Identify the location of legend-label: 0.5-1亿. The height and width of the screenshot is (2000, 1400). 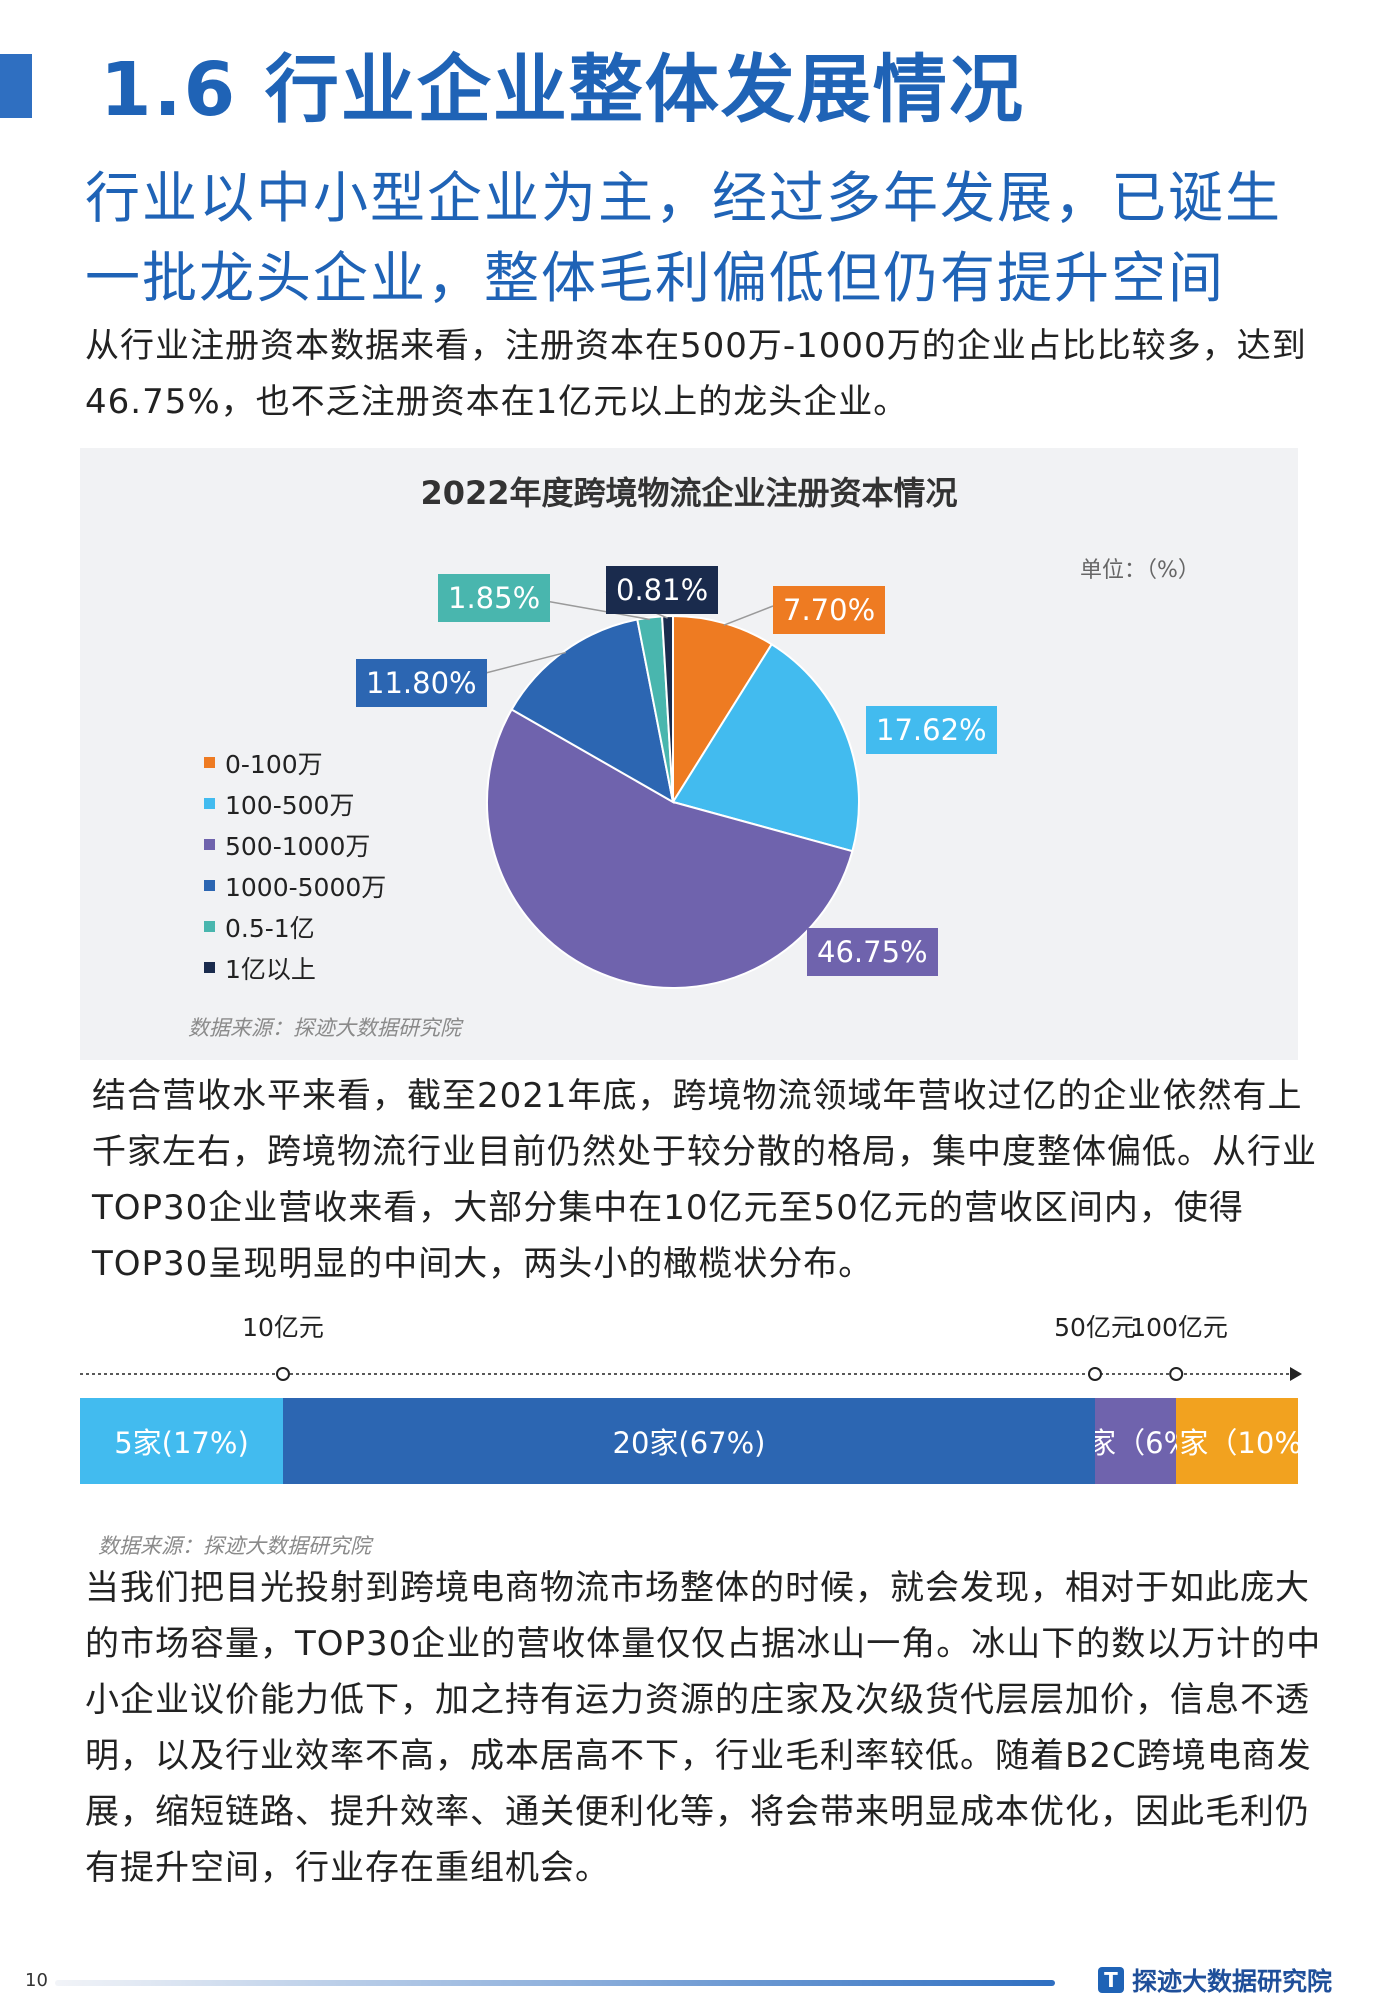
(270, 928).